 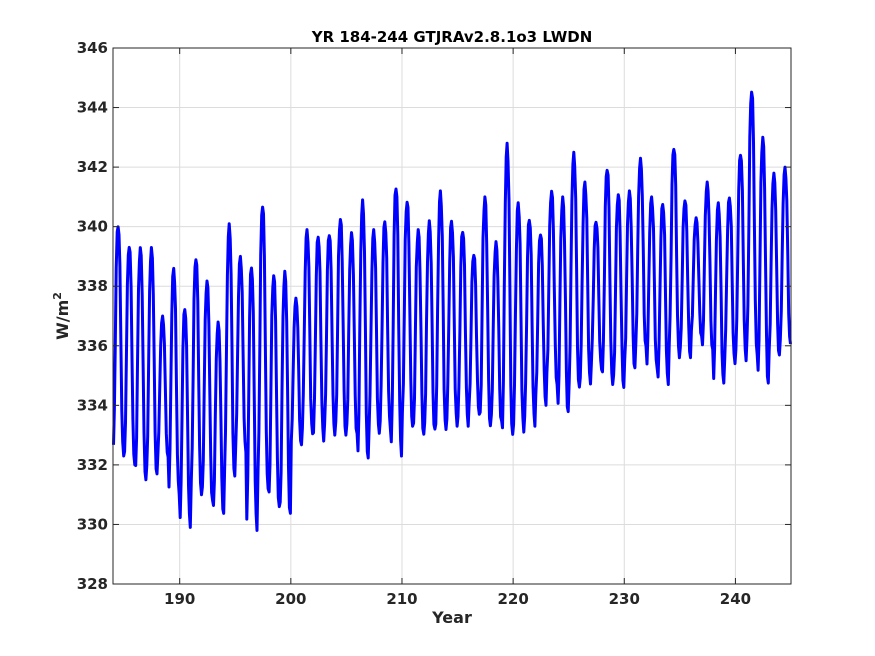 I want to click on y-axis-label-superscript: 2, so click(x=57, y=296).